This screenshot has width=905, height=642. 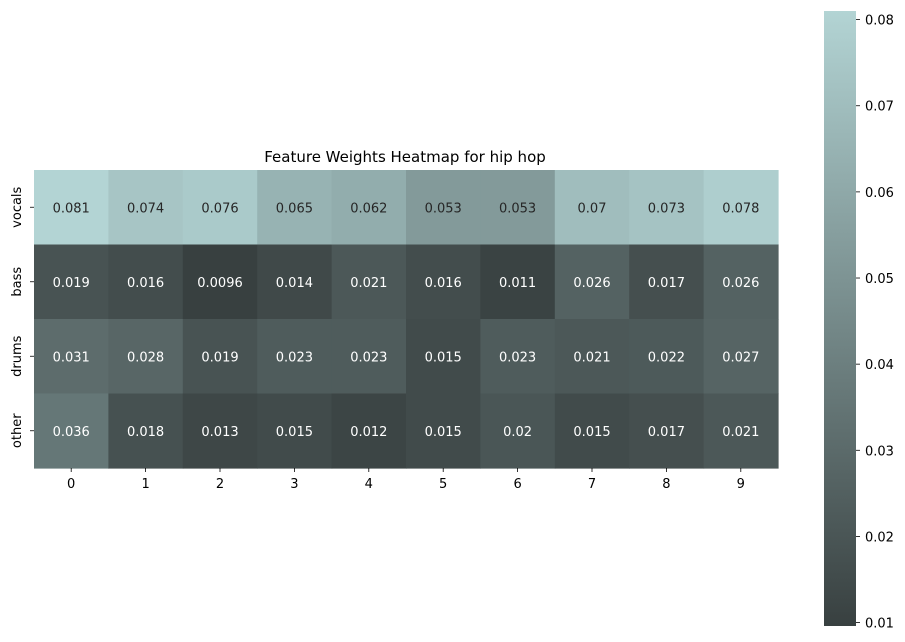 I want to click on cell-value-label: 0.031, so click(x=71, y=357).